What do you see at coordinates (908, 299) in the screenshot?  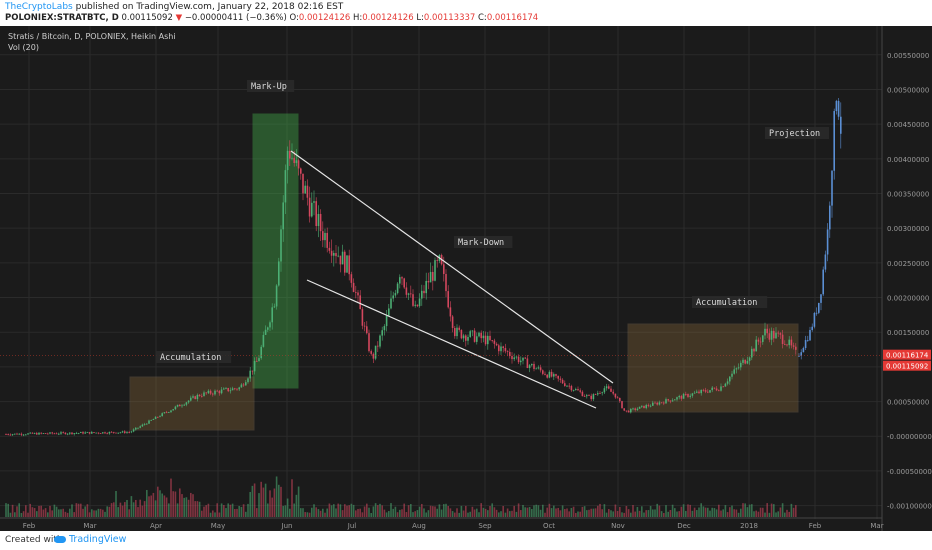 I see `y-tick-label: 0.00200000` at bounding box center [908, 299].